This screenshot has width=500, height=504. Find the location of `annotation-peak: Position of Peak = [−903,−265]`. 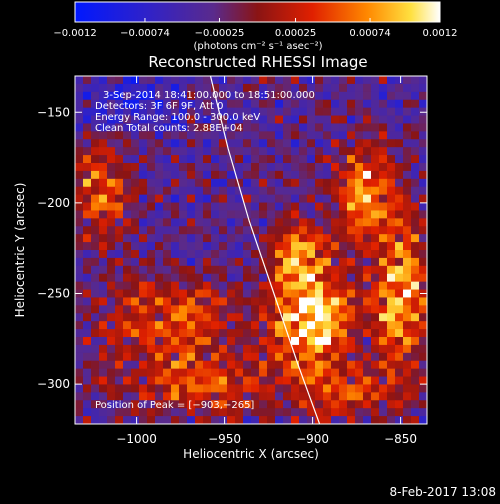

annotation-peak: Position of Peak = [−903,−265] is located at coordinates (174, 405).